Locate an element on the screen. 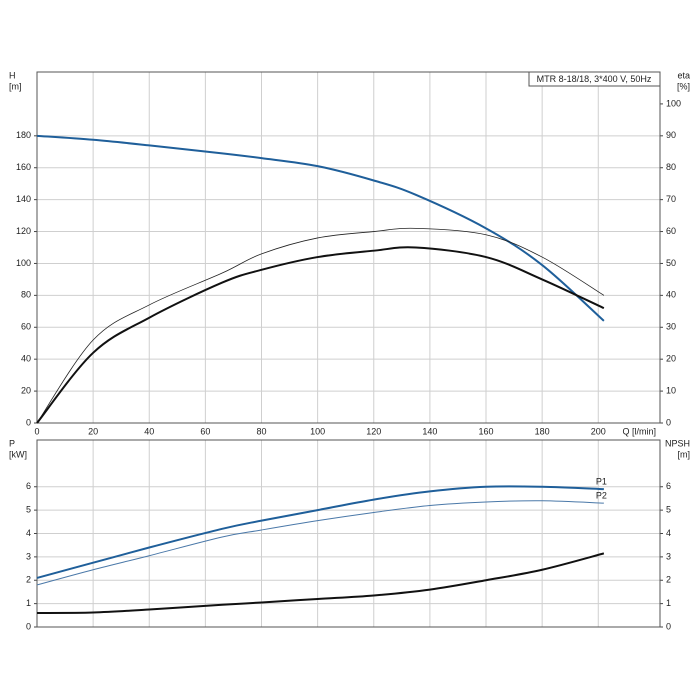 The height and width of the screenshot is (700, 700). y-tick-label: 160 is located at coordinates (23, 167).